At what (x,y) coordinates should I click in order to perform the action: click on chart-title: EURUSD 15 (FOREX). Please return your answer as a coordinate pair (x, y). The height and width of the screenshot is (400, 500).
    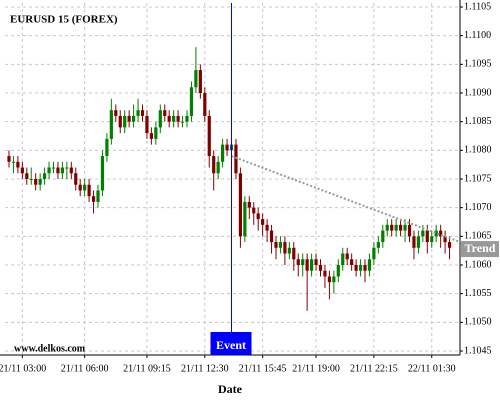
    Looking at the image, I should click on (64, 20).